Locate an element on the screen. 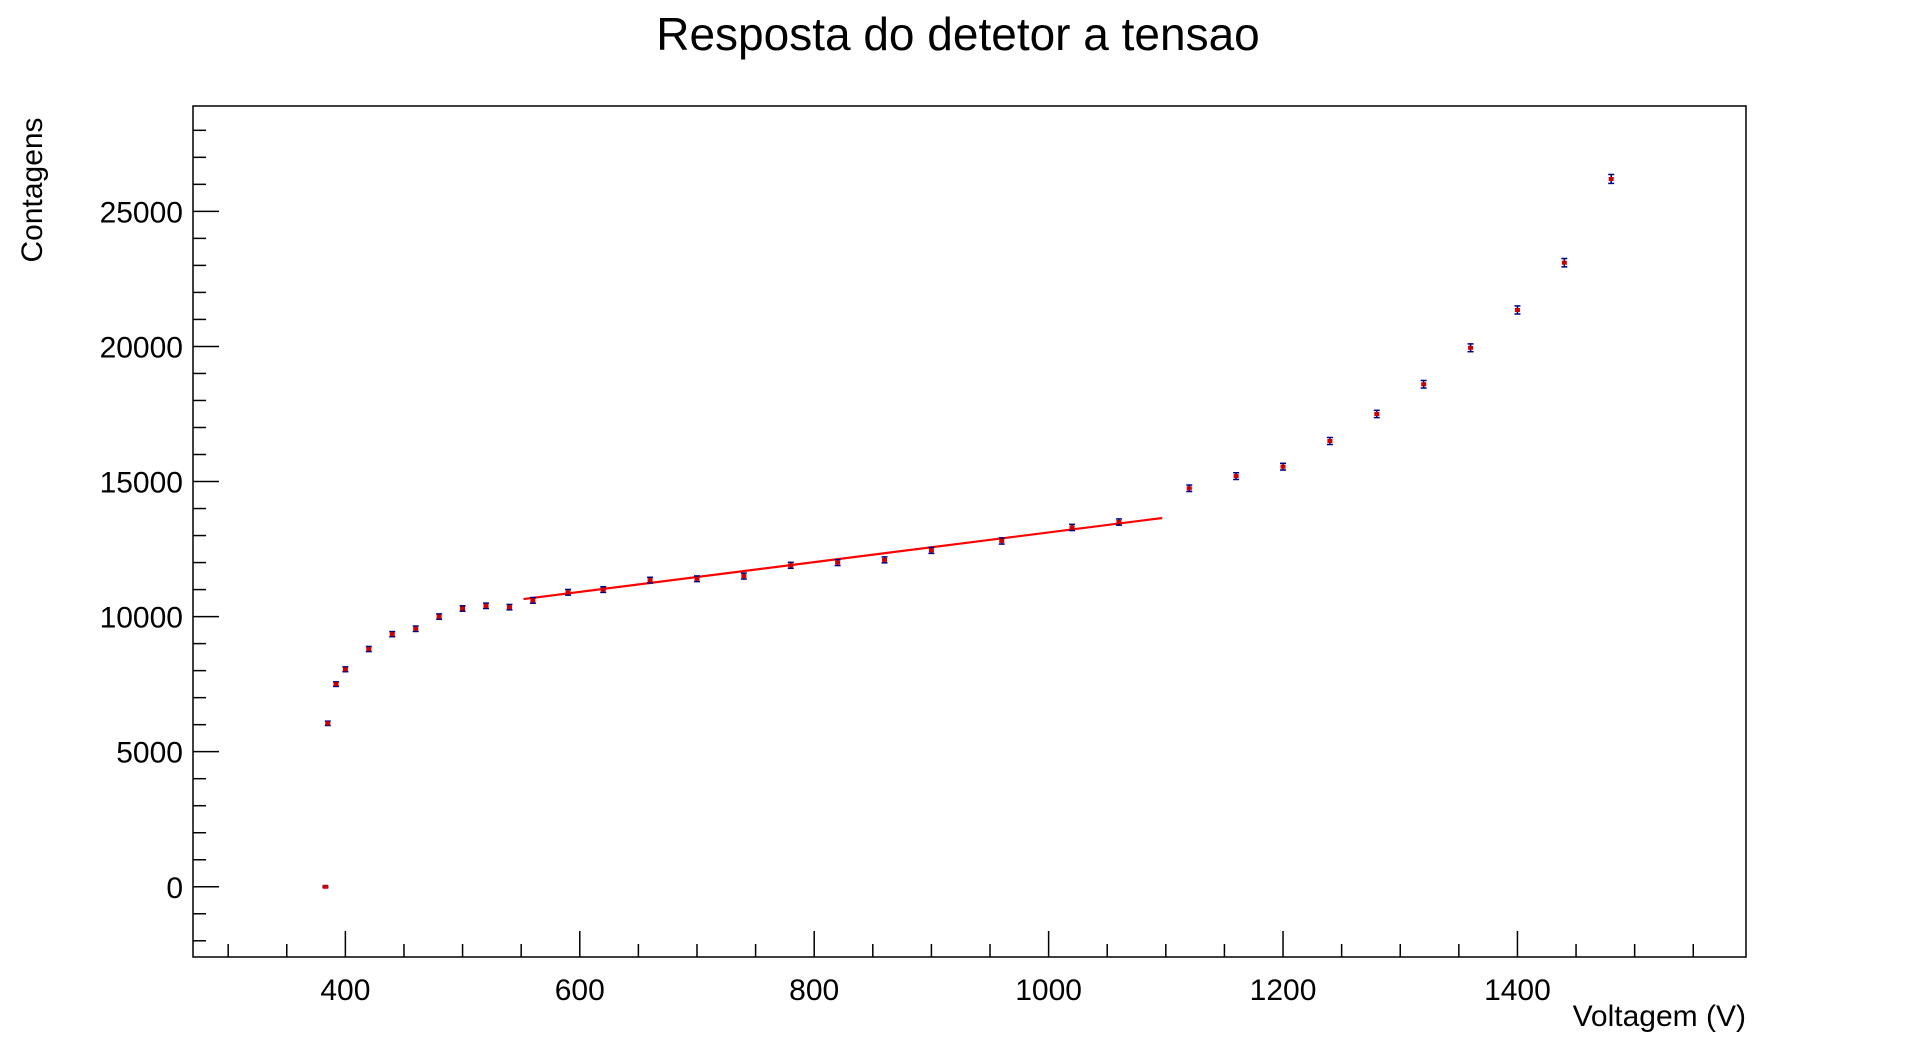 The image size is (1916, 1052). chart-title: Resposta do detetor a tensao is located at coordinates (958, 34).